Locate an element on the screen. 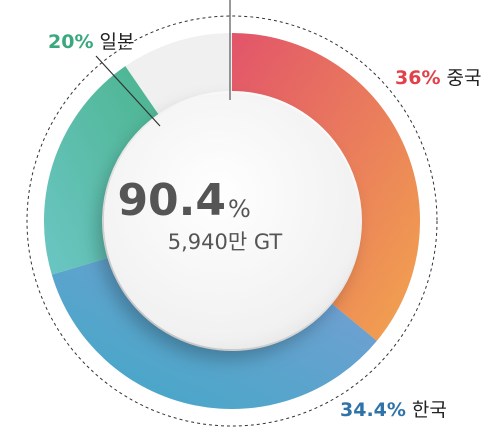 This screenshot has width=487, height=430. segment-label: 34.4% 한국 is located at coordinates (393, 410).